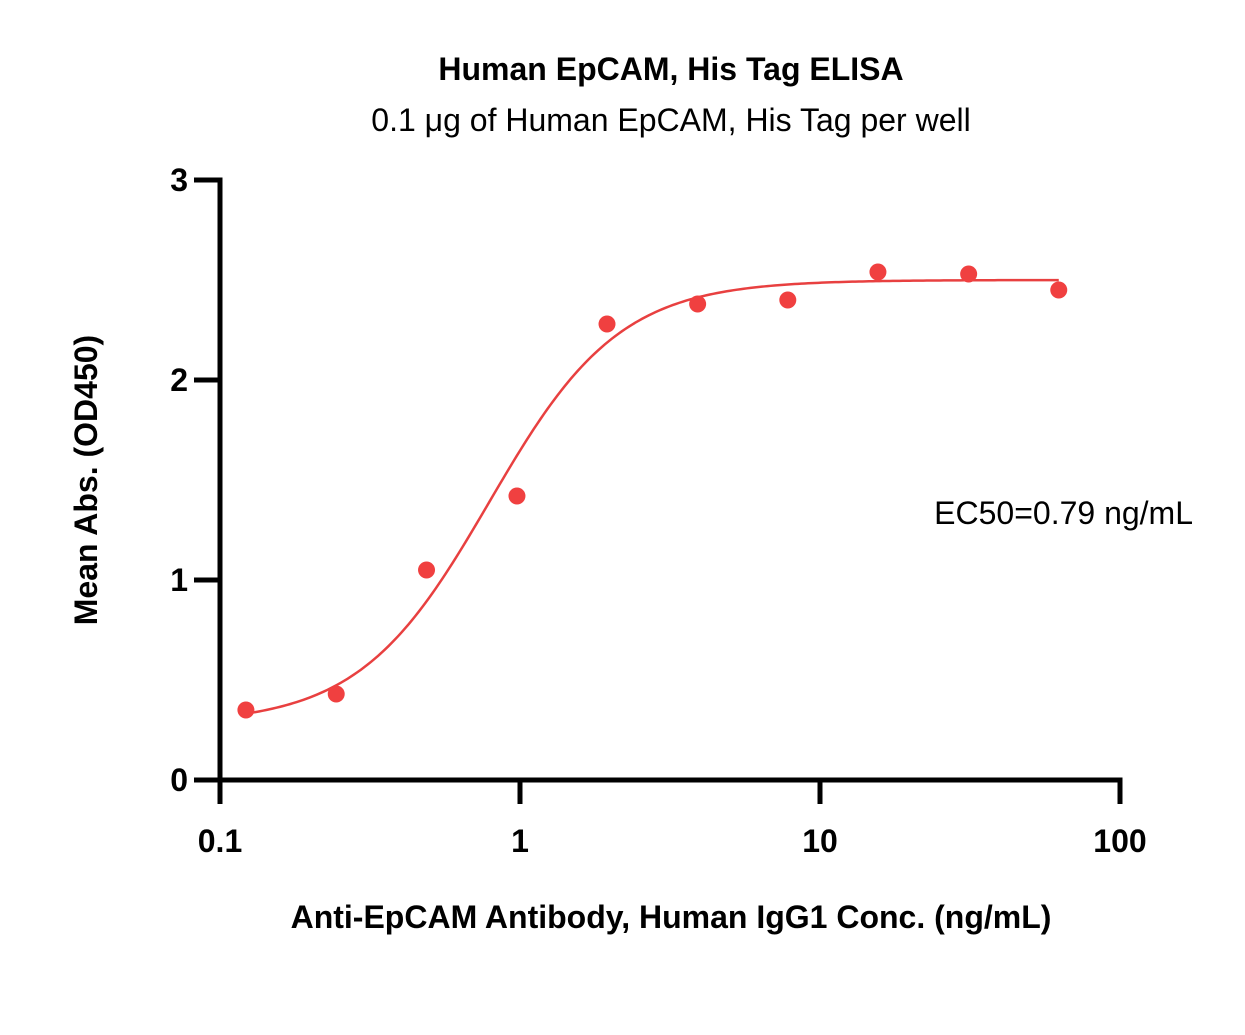 Image resolution: width=1245 pixels, height=1035 pixels. Describe the element at coordinates (1119, 841) in the screenshot. I see `x-tick-label: 100` at that location.